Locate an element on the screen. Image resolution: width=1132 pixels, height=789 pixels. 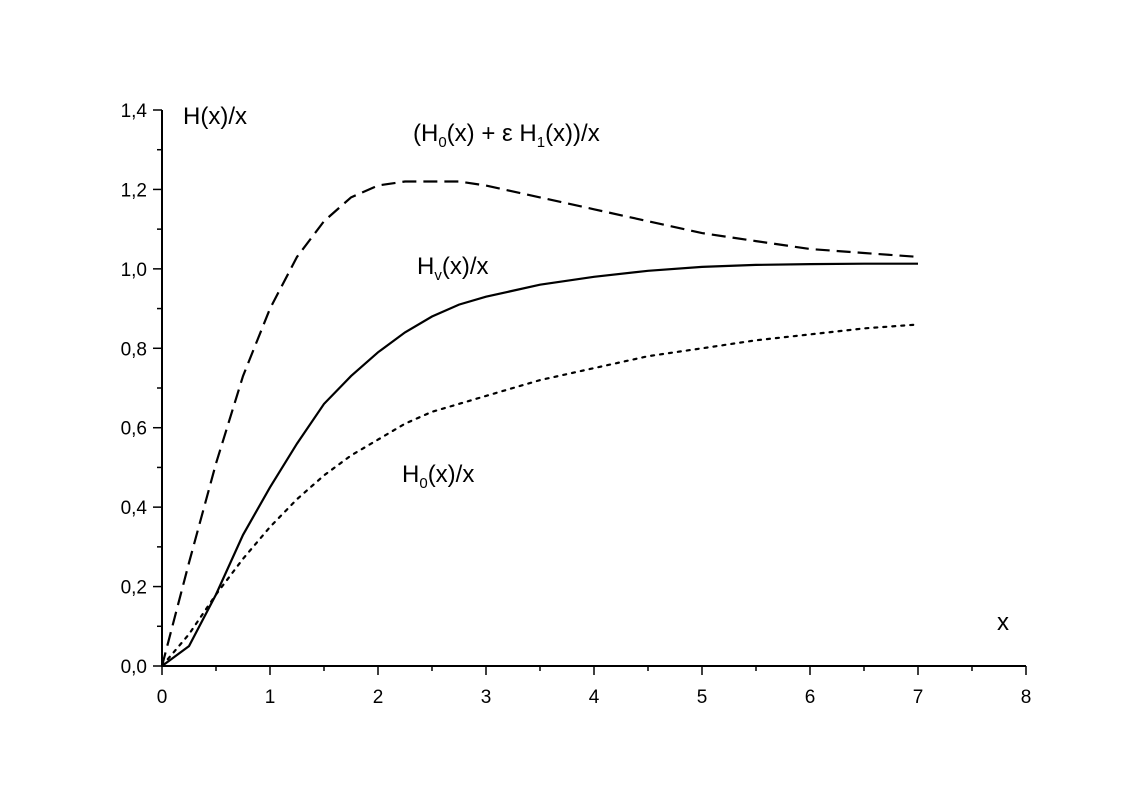
y-tick-label: 0,4 is located at coordinates (134, 508).